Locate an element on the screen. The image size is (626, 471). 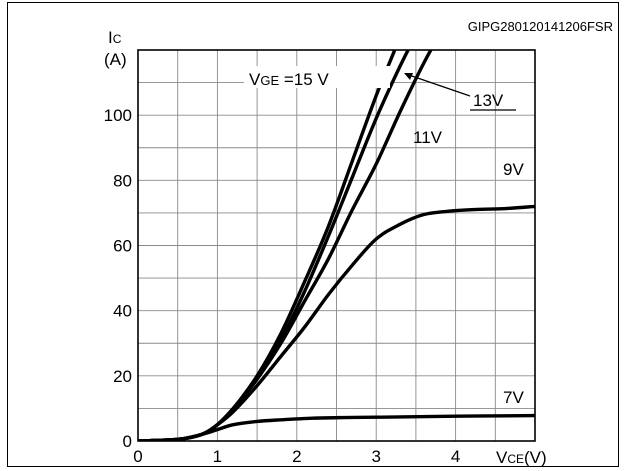
annotation-arrow-13v is located at coordinates (438, 85).